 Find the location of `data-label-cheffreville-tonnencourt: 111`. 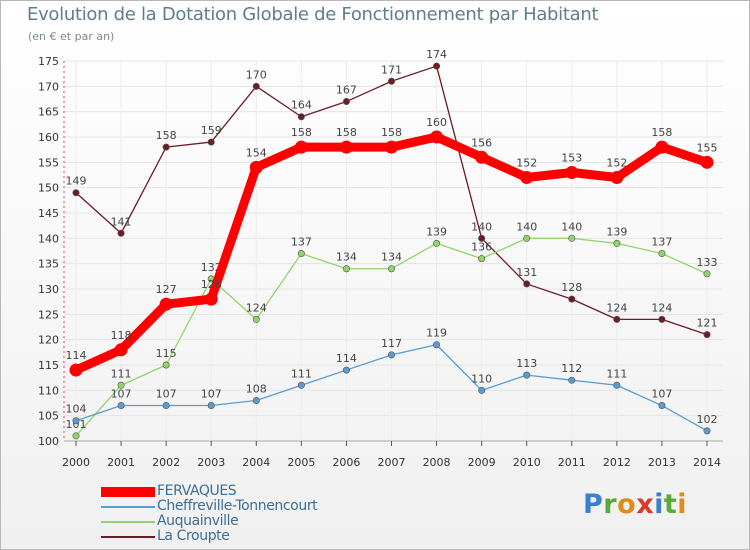

data-label-cheffreville-tonnencourt: 111 is located at coordinates (616, 373).